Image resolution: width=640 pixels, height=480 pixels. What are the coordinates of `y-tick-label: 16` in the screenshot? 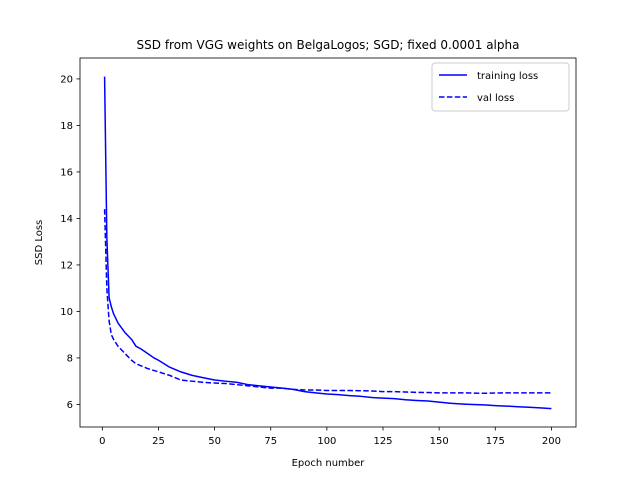 It's located at (66, 172).